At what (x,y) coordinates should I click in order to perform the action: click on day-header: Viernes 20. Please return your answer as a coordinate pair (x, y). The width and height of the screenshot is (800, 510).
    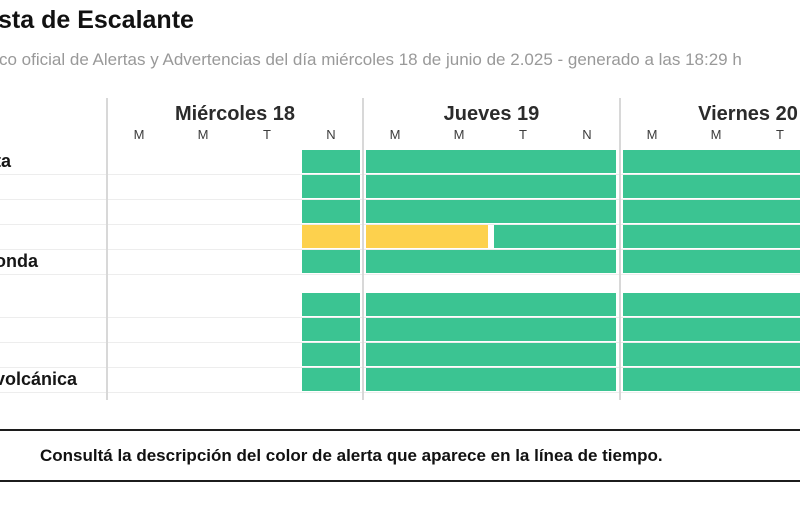
    Looking at the image, I should click on (748, 114).